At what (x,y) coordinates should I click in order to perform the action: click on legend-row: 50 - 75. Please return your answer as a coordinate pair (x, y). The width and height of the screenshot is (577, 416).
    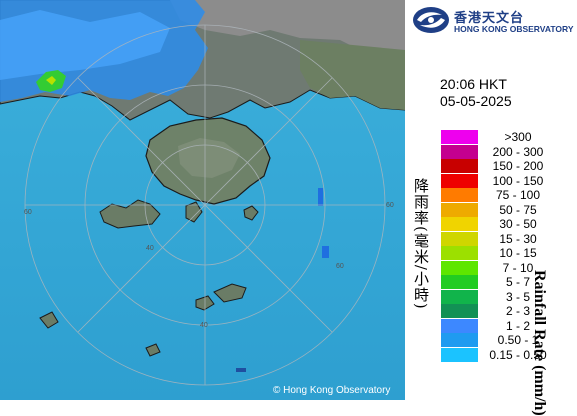
    Looking at the image, I should click on (506, 209).